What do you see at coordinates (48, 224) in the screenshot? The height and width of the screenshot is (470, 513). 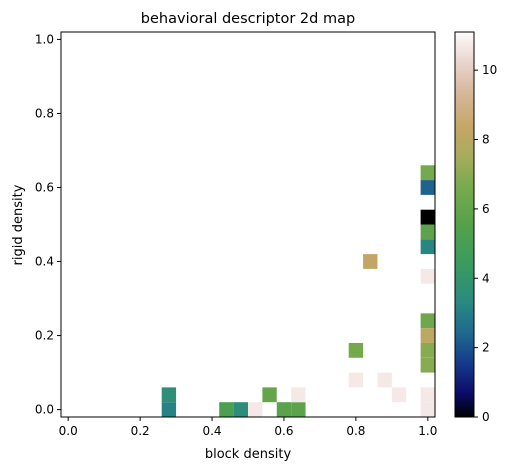 I see `y-axis-ticks: 0.0 0.2 0.4 0.6 0.8 1.0` at bounding box center [48, 224].